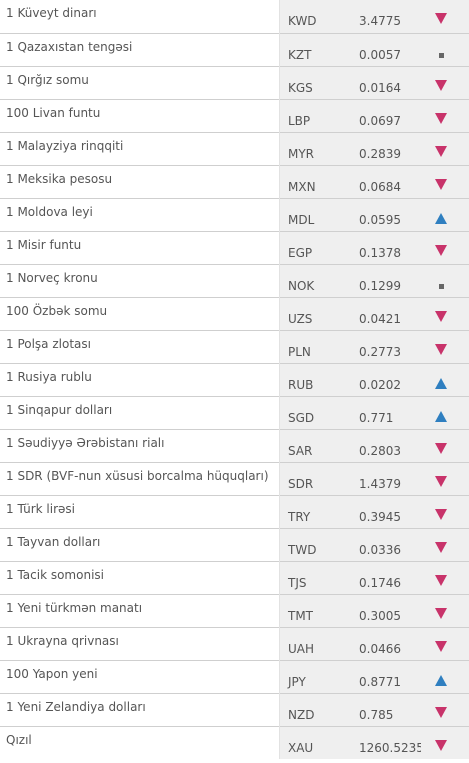 The width and height of the screenshot is (469, 763). Describe the element at coordinates (380, 615) in the screenshot. I see `currency-value: 0.3005` at that location.